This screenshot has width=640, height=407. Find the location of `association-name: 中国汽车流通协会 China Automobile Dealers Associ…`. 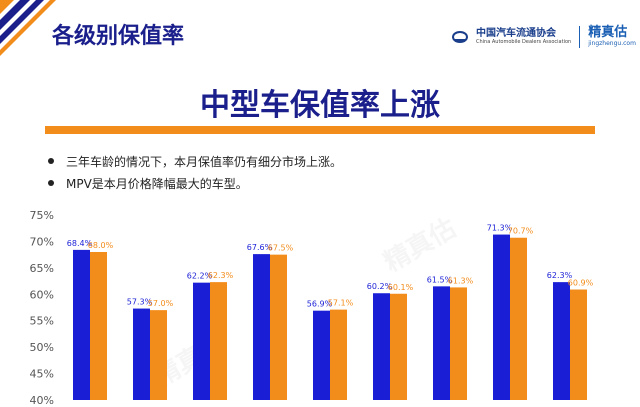

association-name: 中国汽车流通协会 China Automobile Dealers Associ… is located at coordinates (524, 36).